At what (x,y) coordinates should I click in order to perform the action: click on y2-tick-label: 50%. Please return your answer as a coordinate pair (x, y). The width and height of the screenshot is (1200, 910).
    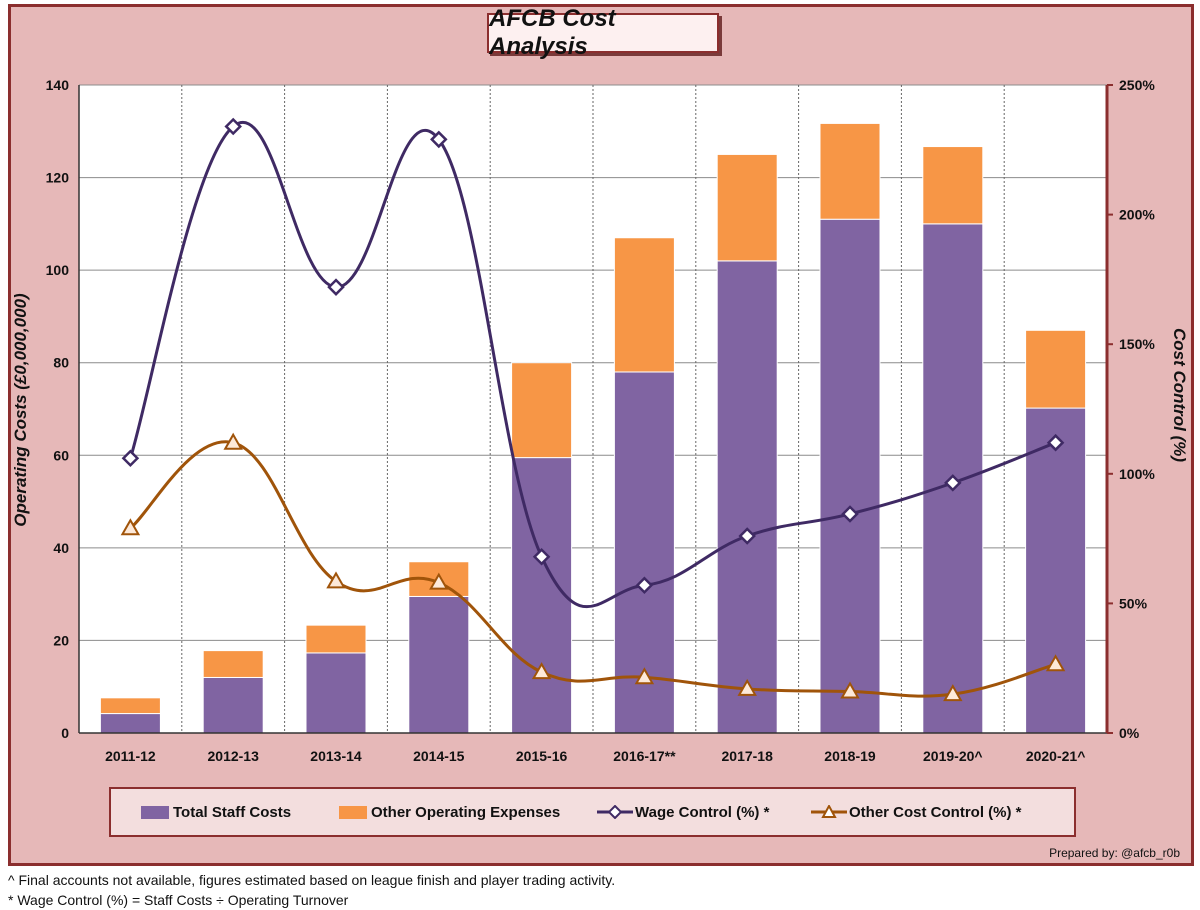
    Looking at the image, I should click on (1133, 603).